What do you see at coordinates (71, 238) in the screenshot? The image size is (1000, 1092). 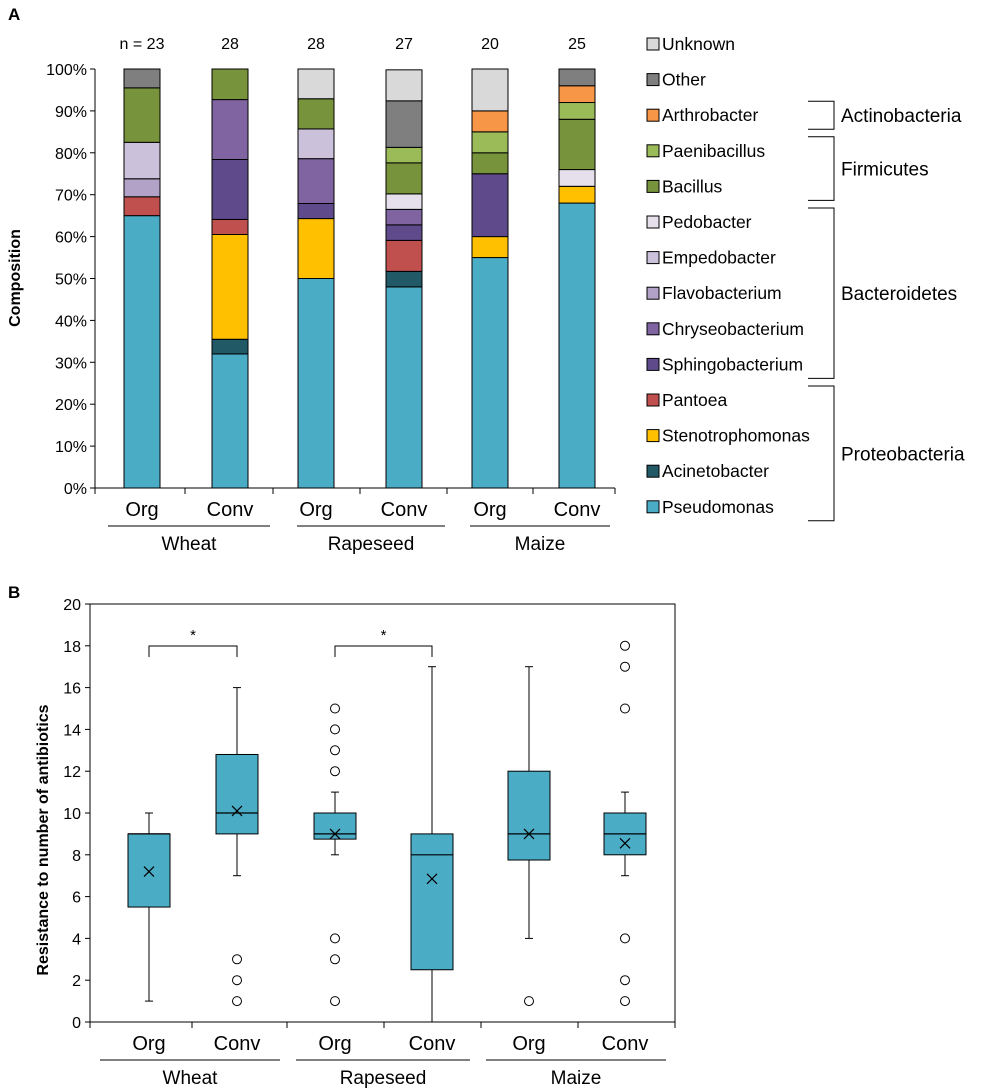 I see `a-y-tick-label: 60%` at bounding box center [71, 238].